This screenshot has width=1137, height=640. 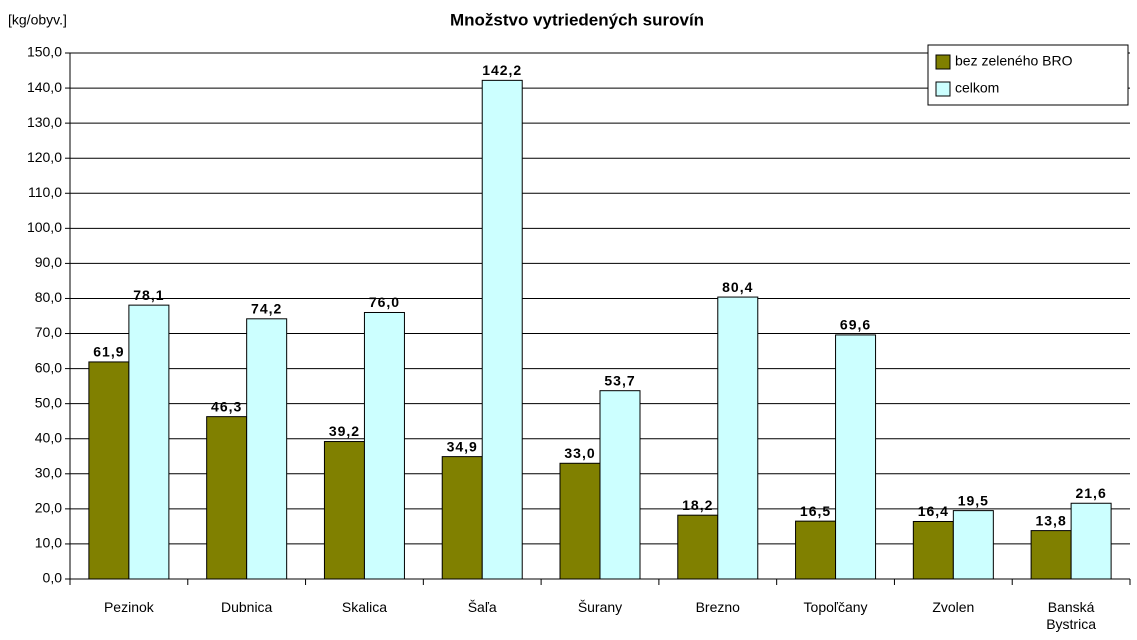 I want to click on data-label: 53,7, so click(x=619, y=380).